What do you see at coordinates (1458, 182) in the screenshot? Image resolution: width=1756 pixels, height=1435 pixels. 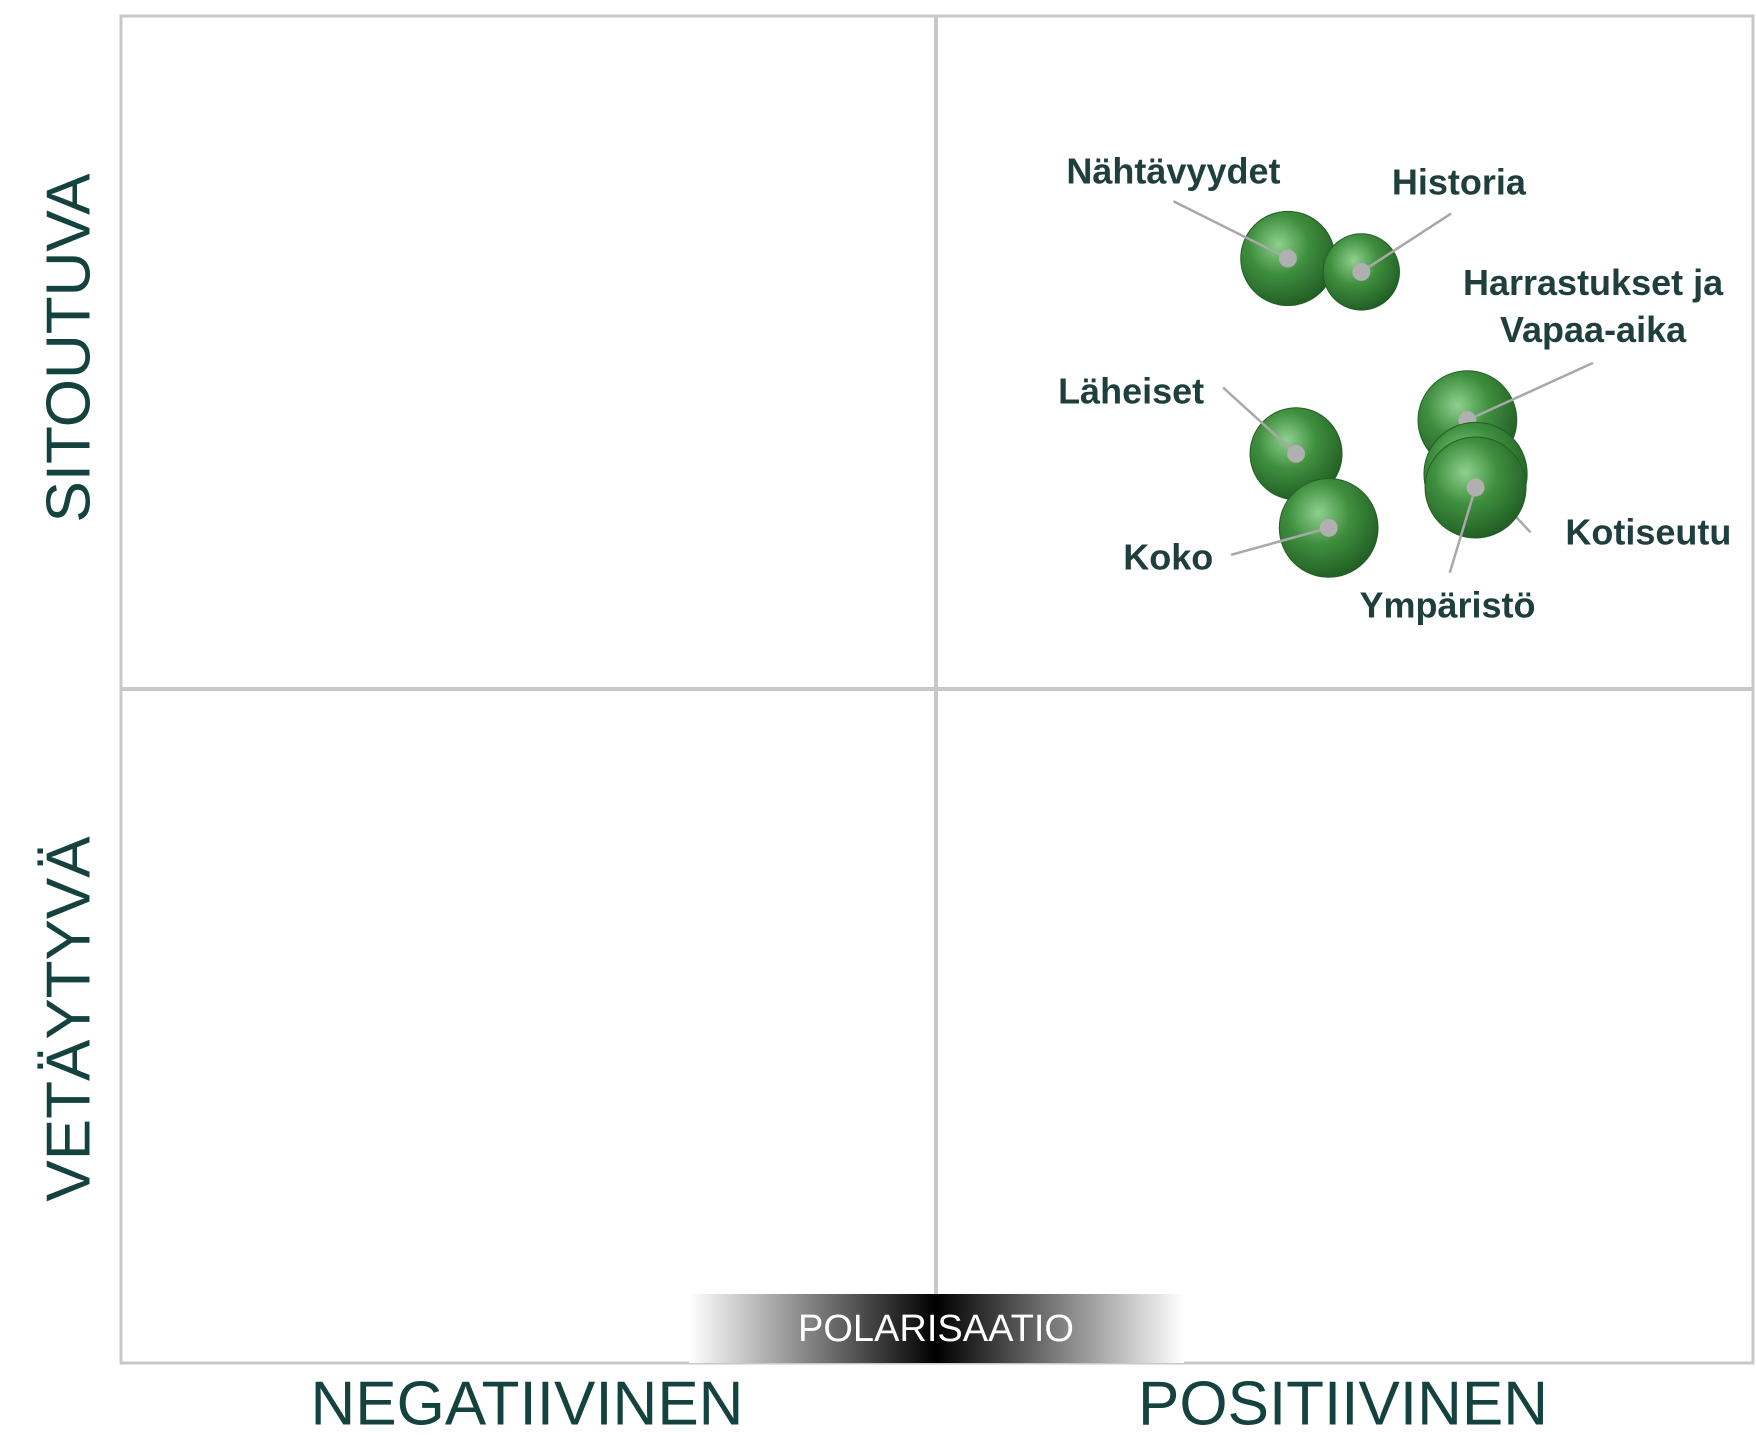 I see `bubble-label: Historia` at bounding box center [1458, 182].